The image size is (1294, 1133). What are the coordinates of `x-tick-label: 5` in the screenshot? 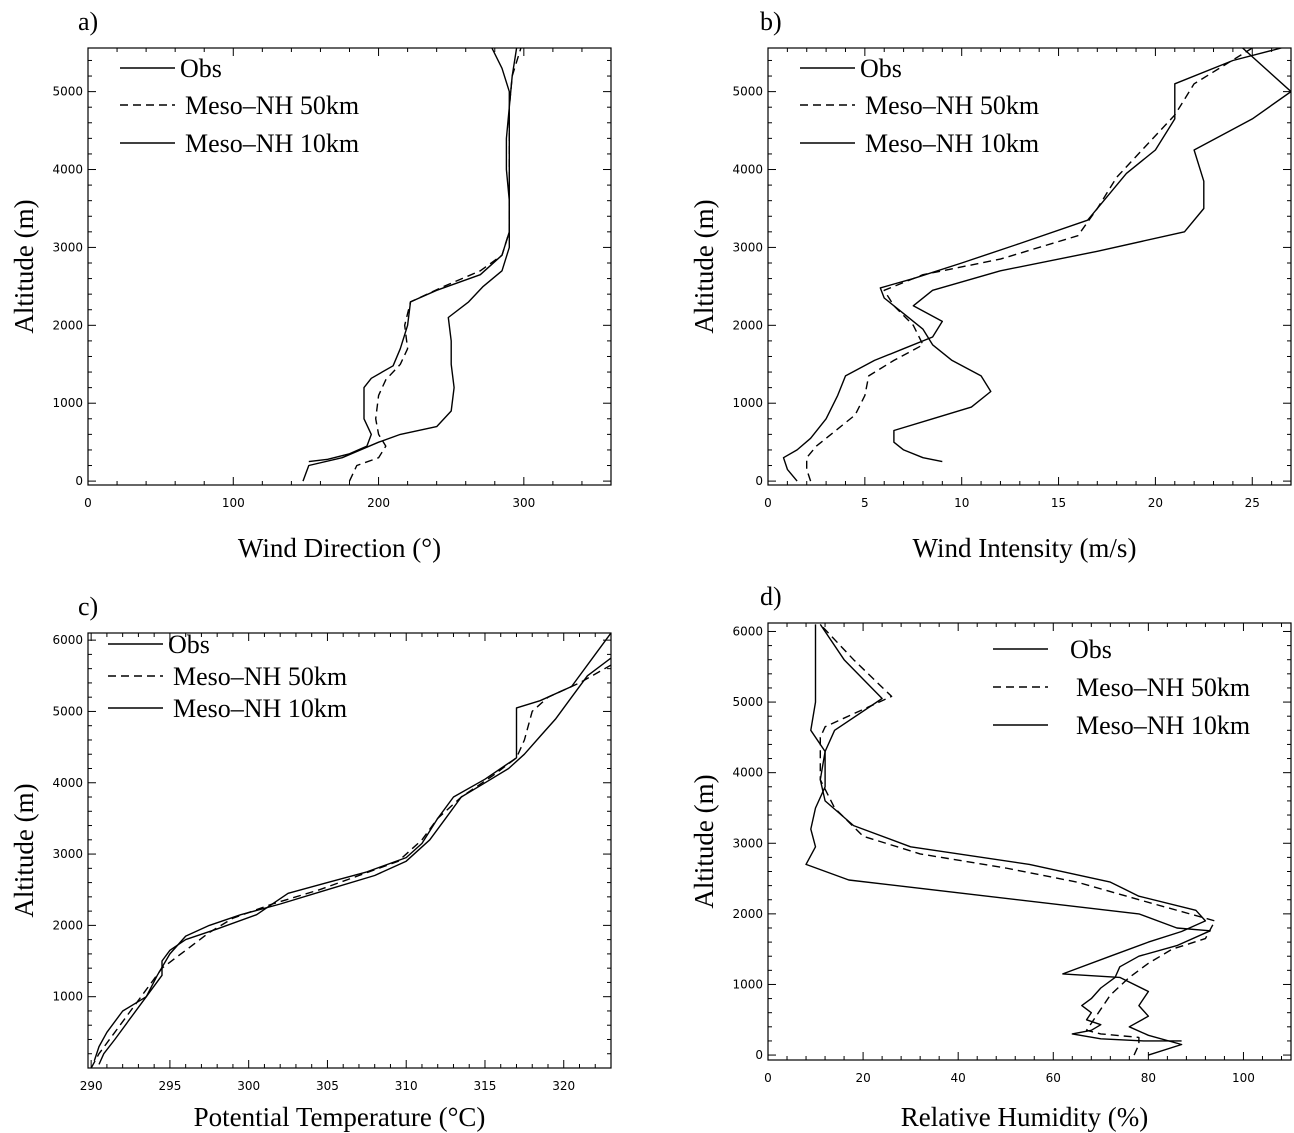 It's located at (865, 503).